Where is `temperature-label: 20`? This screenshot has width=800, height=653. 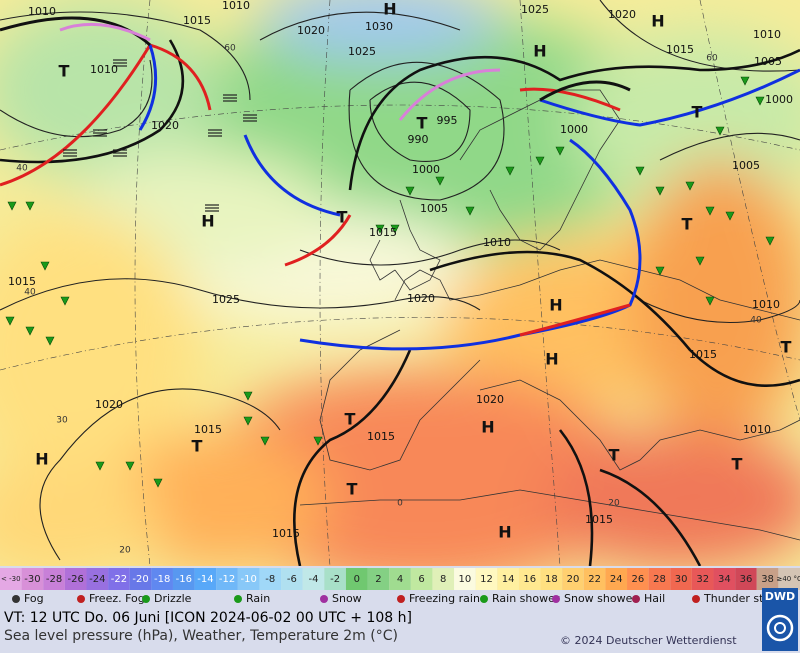
temperature-label: 20 is located at coordinates (125, 551).